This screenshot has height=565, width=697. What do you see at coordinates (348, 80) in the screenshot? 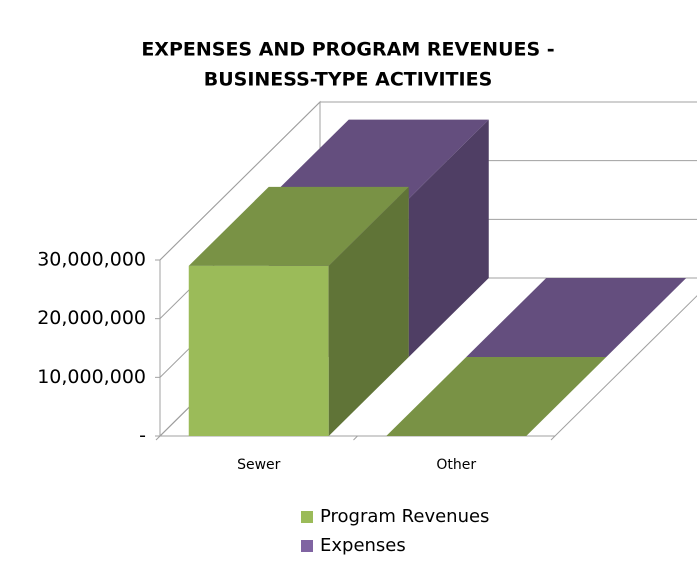
I see `chart-title: BUSINESS-TYPE ACTIVITIES` at bounding box center [348, 80].